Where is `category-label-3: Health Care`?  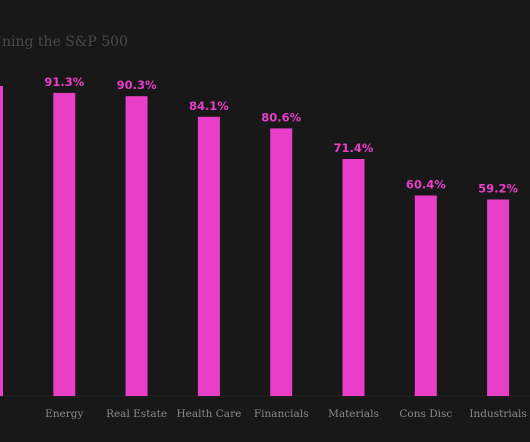
category-label-3: Health Care is located at coordinates (208, 414).